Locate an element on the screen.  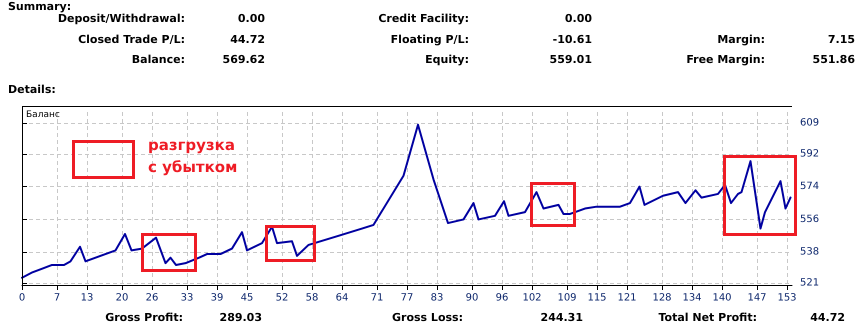
x-tick-label: 102 is located at coordinates (532, 298).